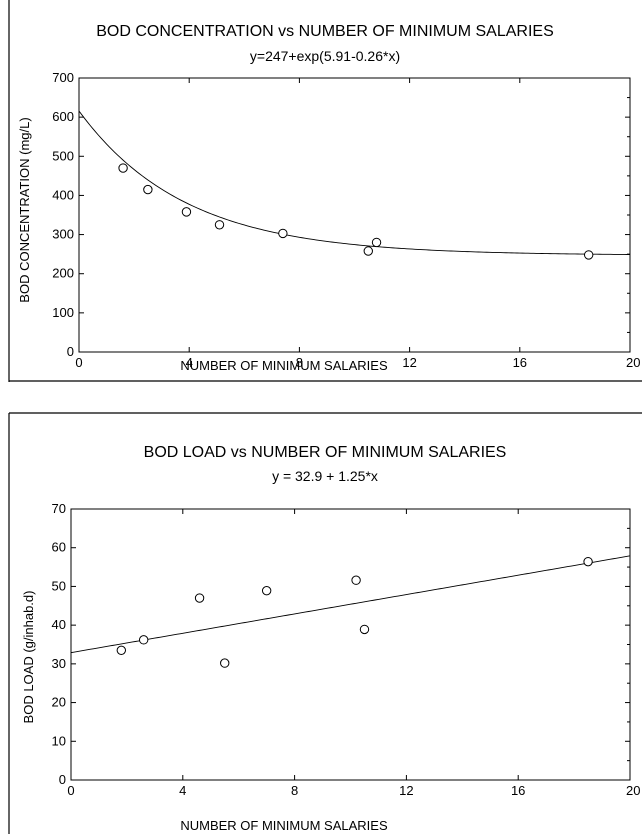 Image resolution: width=642 pixels, height=834 pixels. Describe the element at coordinates (63, 194) in the screenshot. I see `y-tick-label: 400` at that location.